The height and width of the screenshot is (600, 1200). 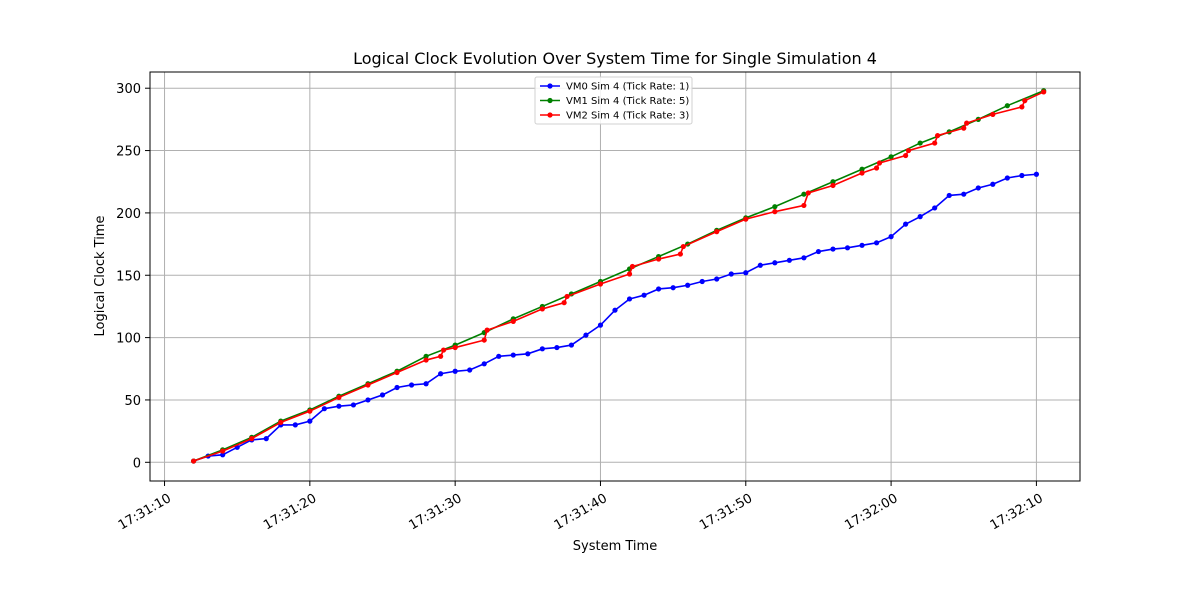 I want to click on legend-label: VM0 Sim 4 (Tick Rate: 1), so click(x=627, y=87).